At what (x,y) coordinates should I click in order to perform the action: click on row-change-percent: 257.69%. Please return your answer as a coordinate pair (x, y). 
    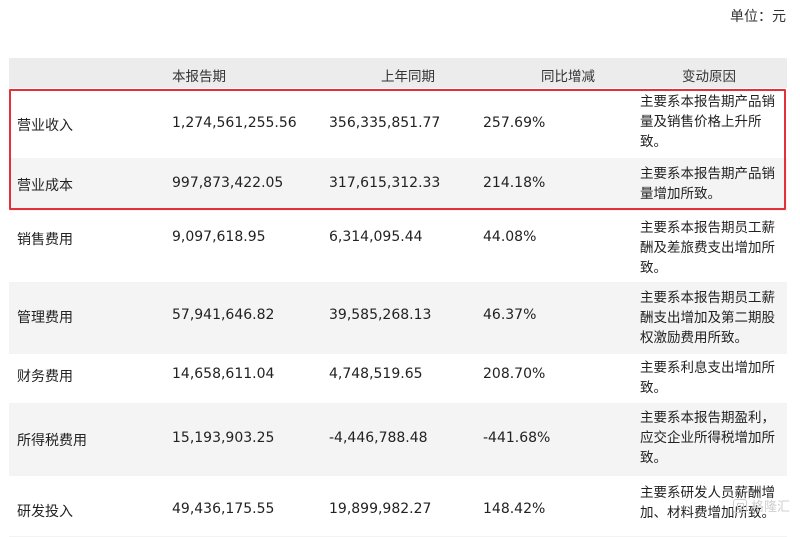
    Looking at the image, I should click on (514, 123).